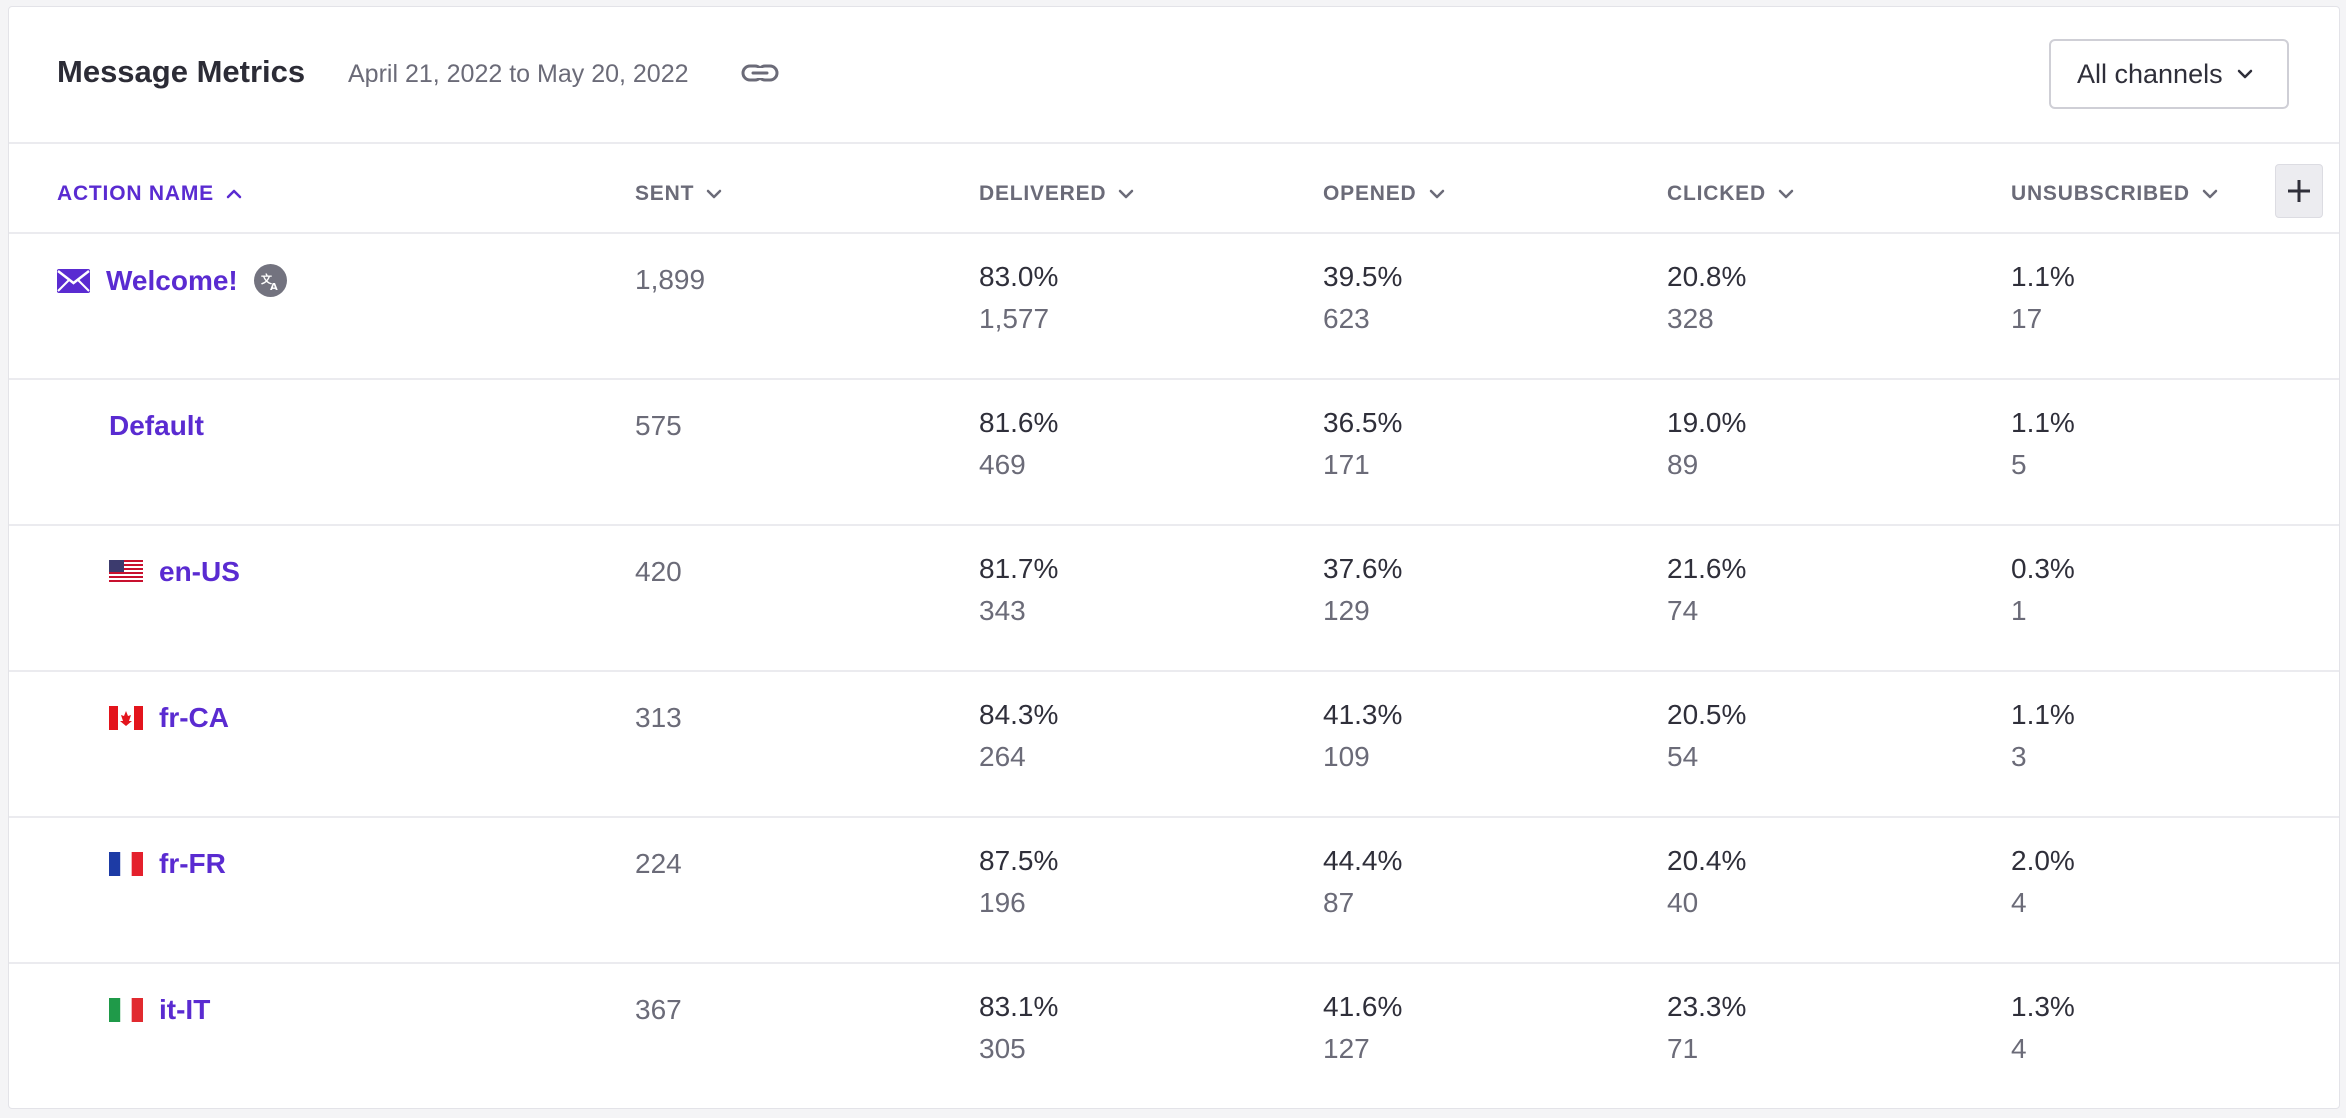  What do you see at coordinates (2019, 464) in the screenshot?
I see `unsubscribed-count: 5` at bounding box center [2019, 464].